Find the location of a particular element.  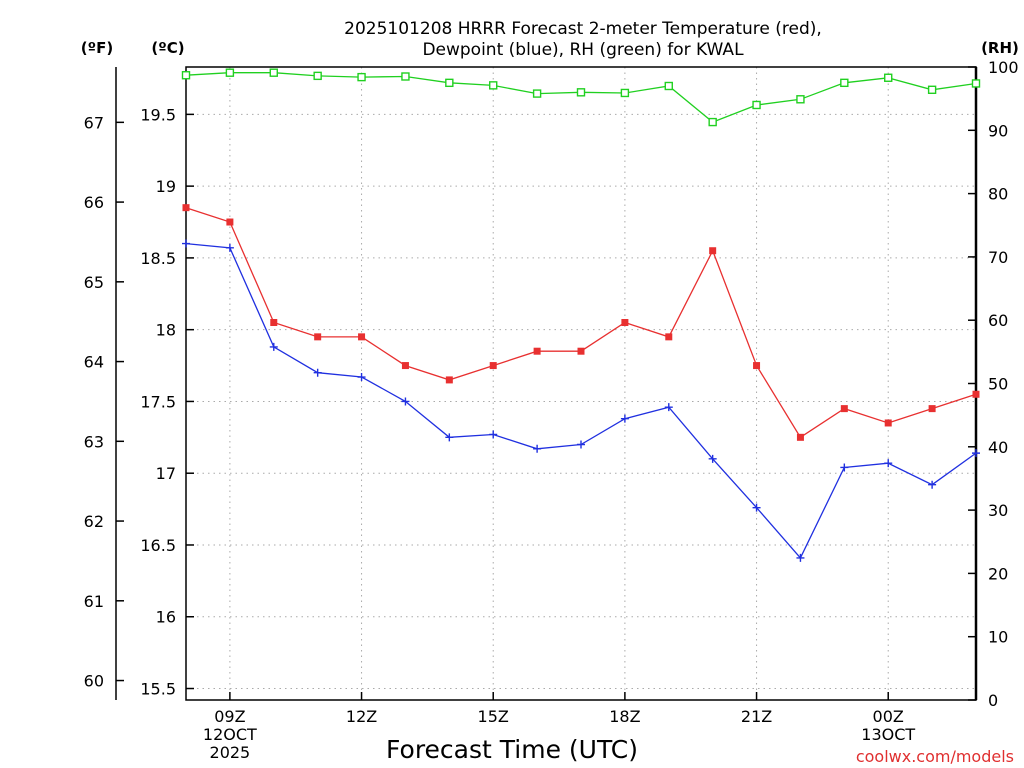

x-tick-label: 21Z is located at coordinates (756, 716).